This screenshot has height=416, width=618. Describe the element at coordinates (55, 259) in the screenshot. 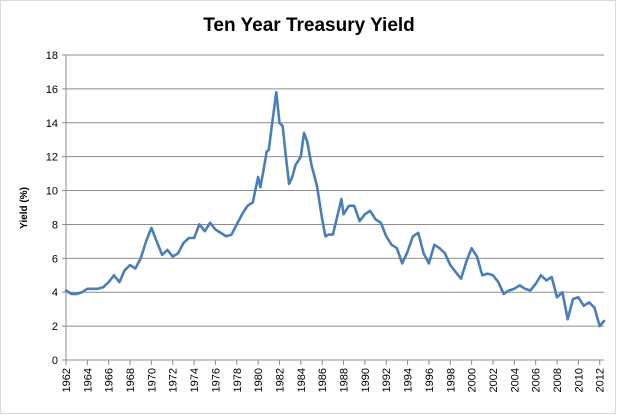

I see `y-tick-label: 6` at that location.